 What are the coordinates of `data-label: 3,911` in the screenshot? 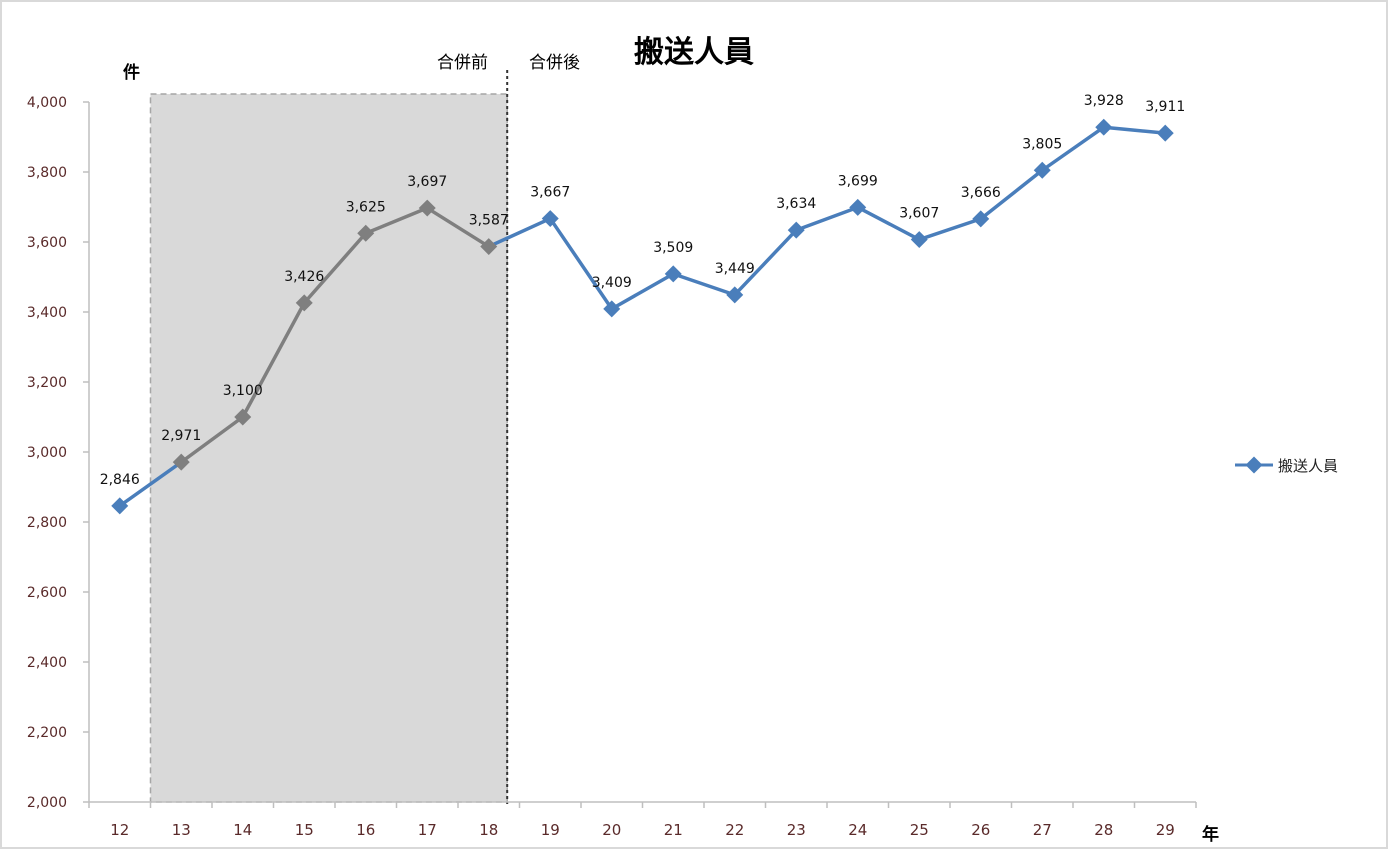 It's located at (1165, 107).